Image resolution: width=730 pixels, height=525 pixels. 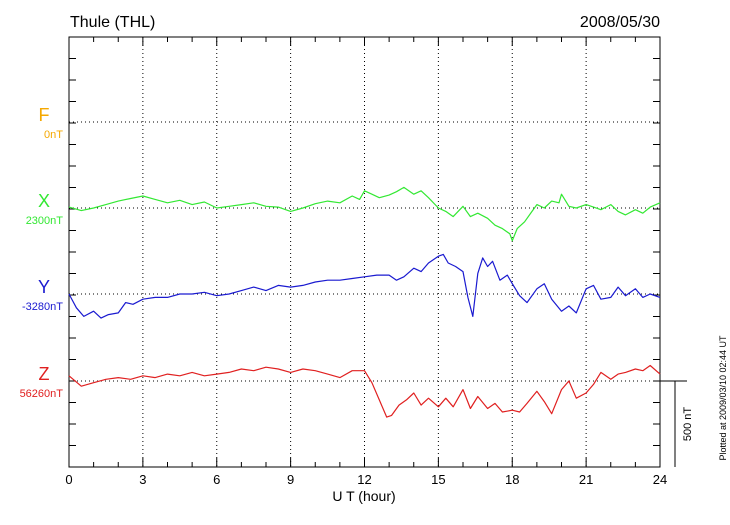 What do you see at coordinates (364, 286) in the screenshot?
I see `series-line-y` at bounding box center [364, 286].